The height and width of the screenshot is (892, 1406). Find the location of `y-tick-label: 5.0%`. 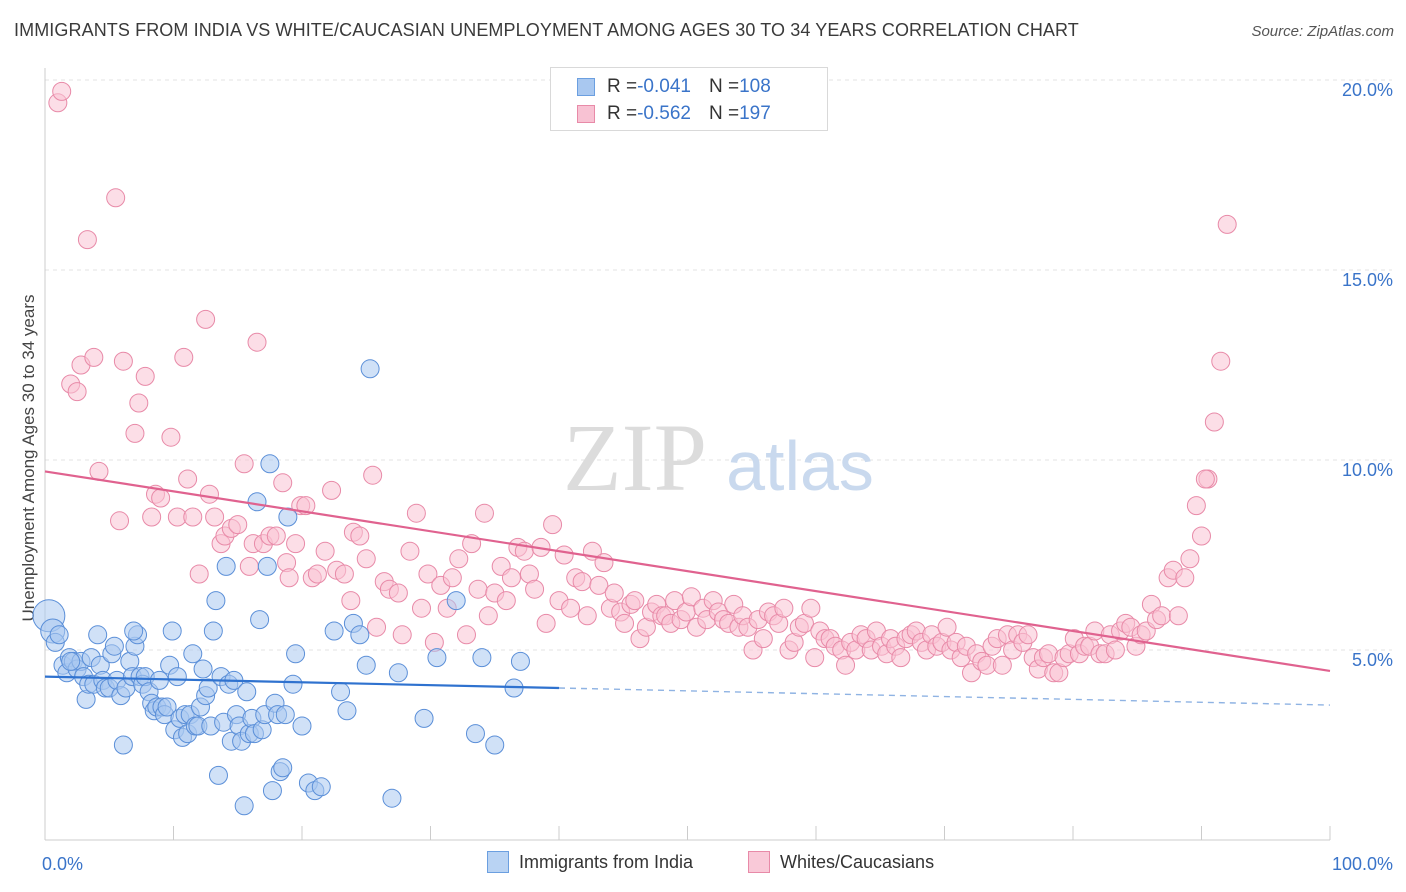

y-tick-label: 5.0% is located at coordinates (1372, 660).